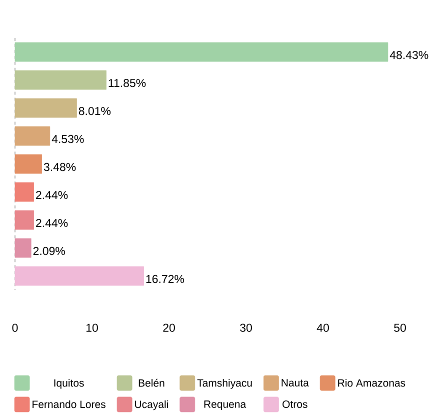 The width and height of the screenshot is (447, 418). What do you see at coordinates (165, 279) in the screenshot?
I see `data-label: 16.72%` at bounding box center [165, 279].